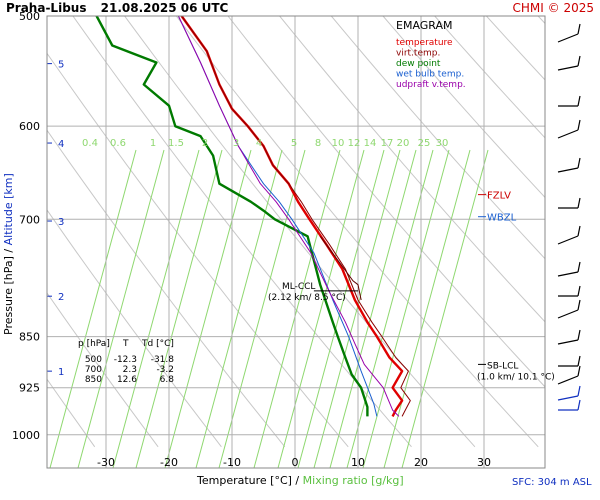 The image size is (600, 500). Describe the element at coordinates (61, 372) in the screenshot. I see `altitude-tick-label: 1` at that location.